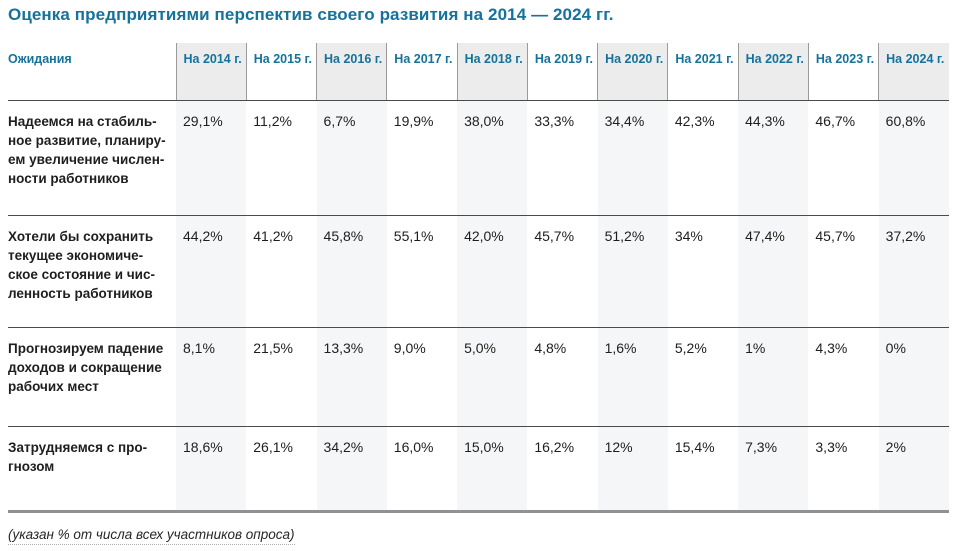  Describe the element at coordinates (281, 157) in the screenshot. I see `table-cell: 11,2%` at that location.